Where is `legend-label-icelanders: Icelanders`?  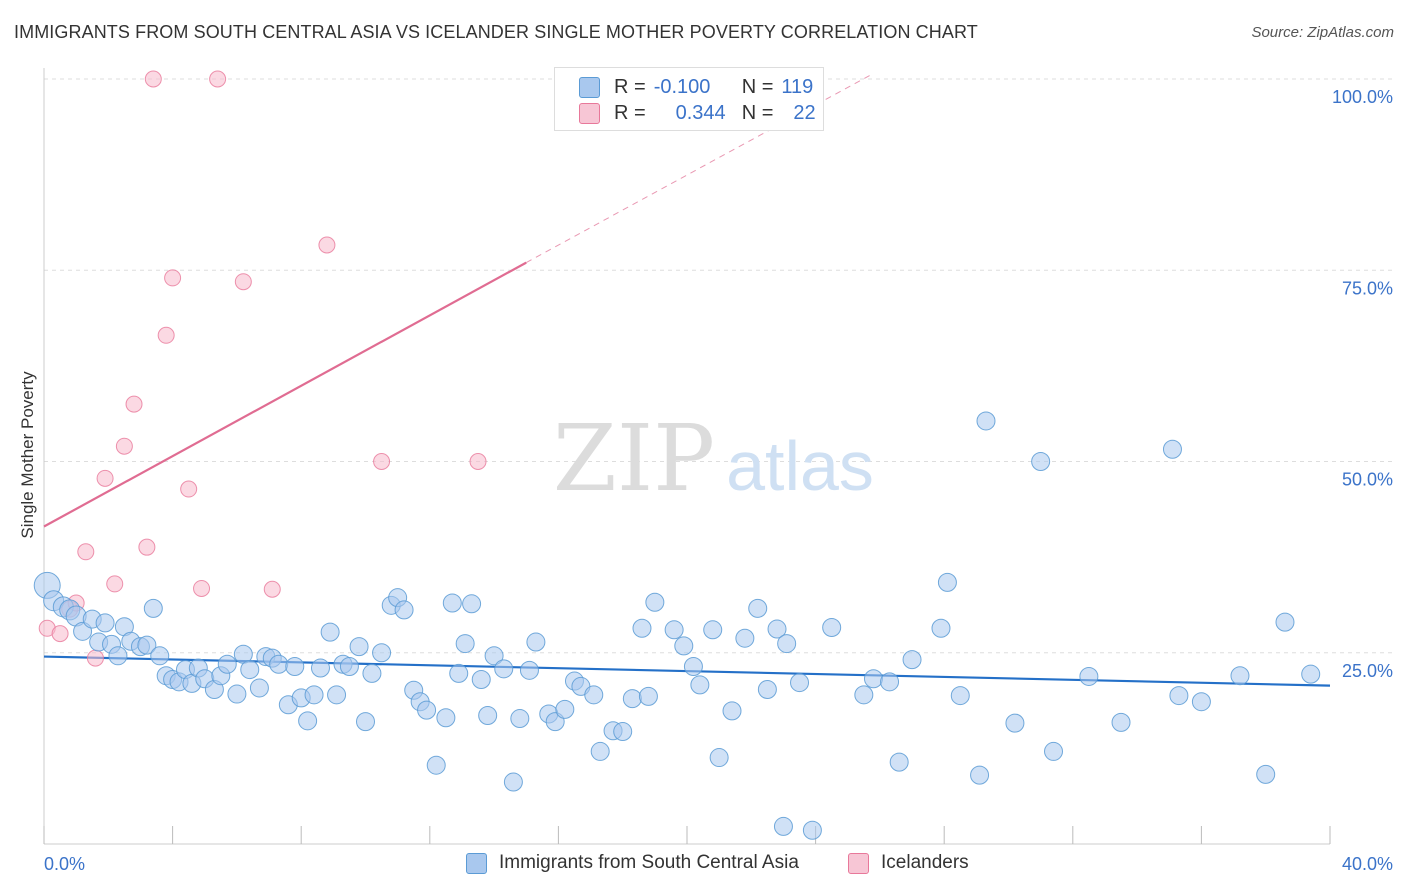
legend-label-icelanders: Icelanders is located at coordinates (925, 862).